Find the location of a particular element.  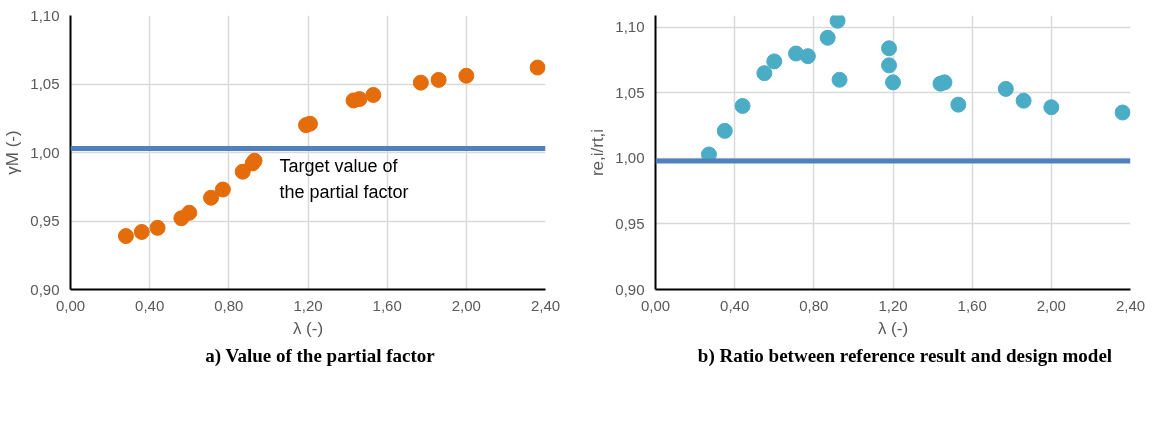

text: b) Ratio between reference result and design model is located at coordinates (905, 355).